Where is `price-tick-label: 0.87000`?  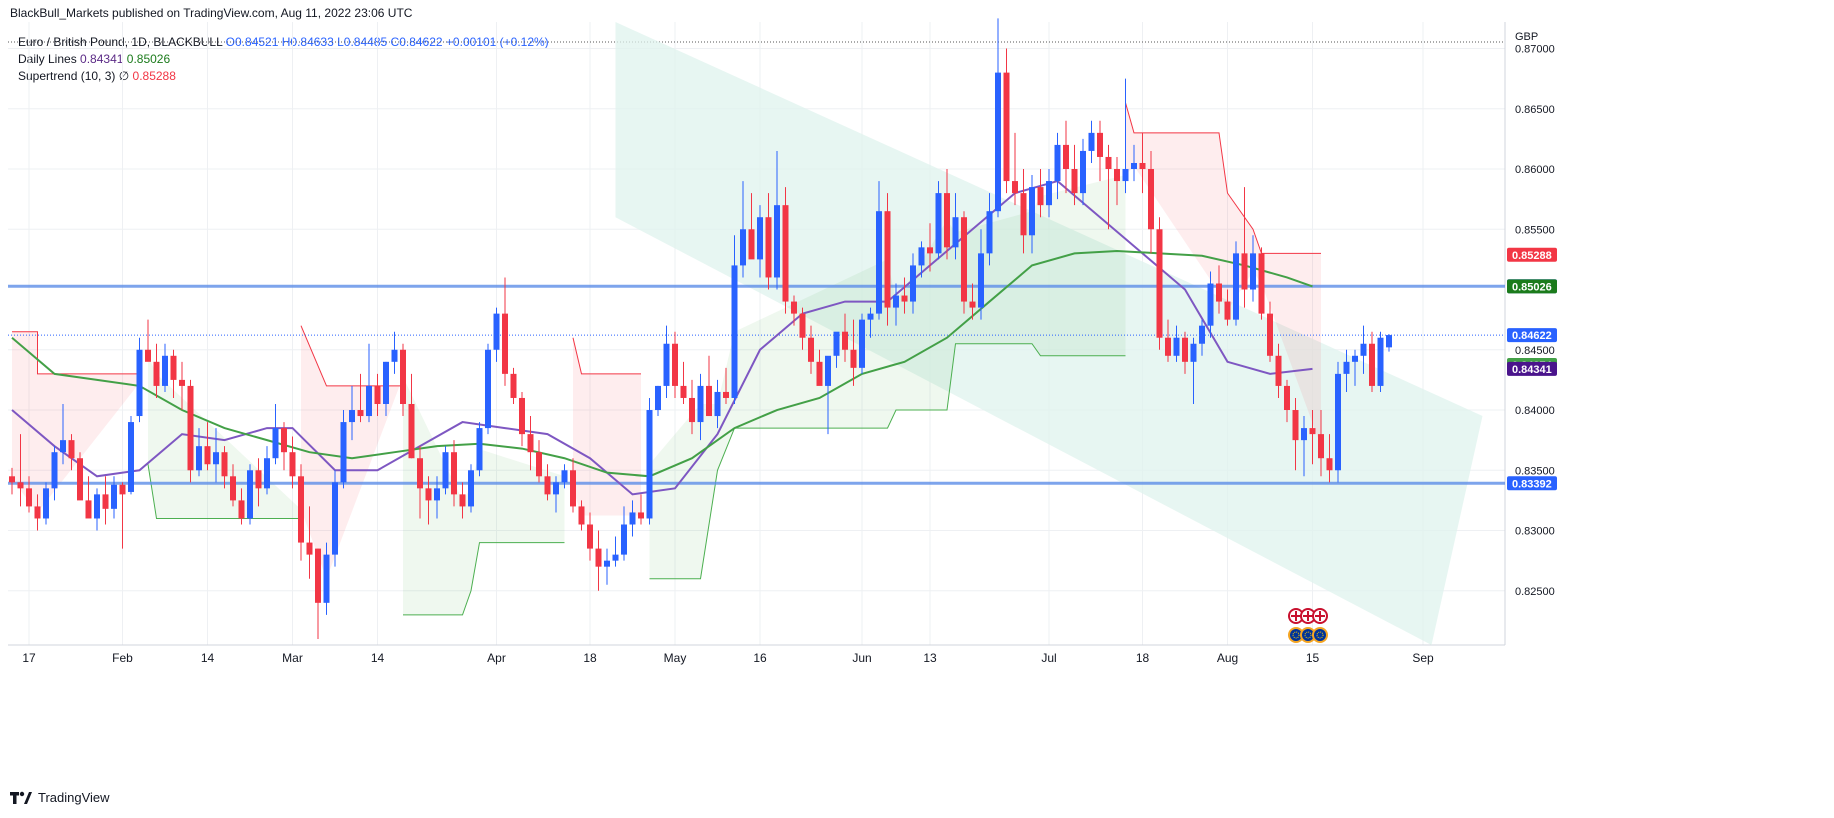 price-tick-label: 0.87000 is located at coordinates (1535, 50).